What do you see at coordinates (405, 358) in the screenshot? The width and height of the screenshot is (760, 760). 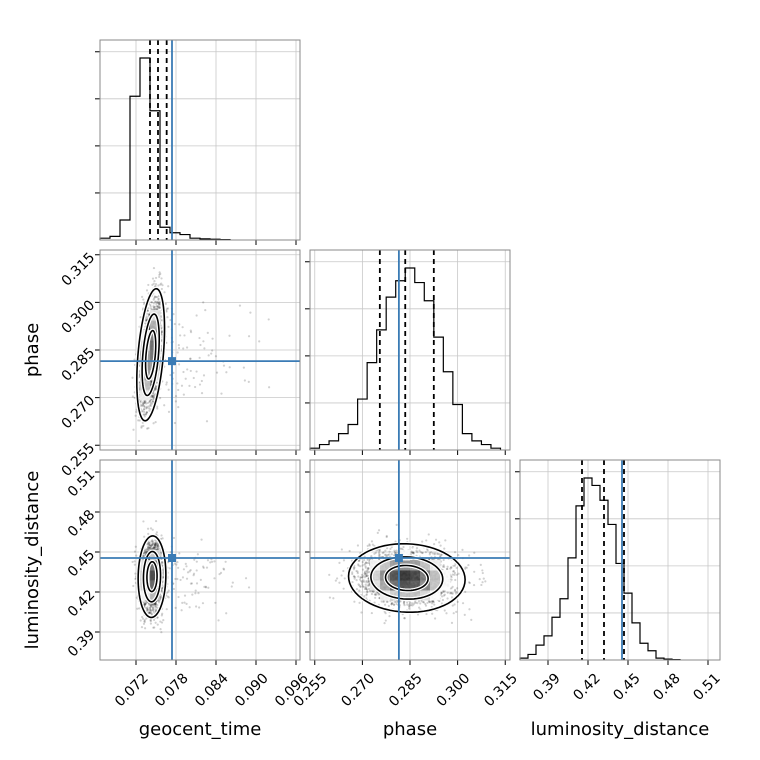 I see `histogram-phase` at bounding box center [405, 358].